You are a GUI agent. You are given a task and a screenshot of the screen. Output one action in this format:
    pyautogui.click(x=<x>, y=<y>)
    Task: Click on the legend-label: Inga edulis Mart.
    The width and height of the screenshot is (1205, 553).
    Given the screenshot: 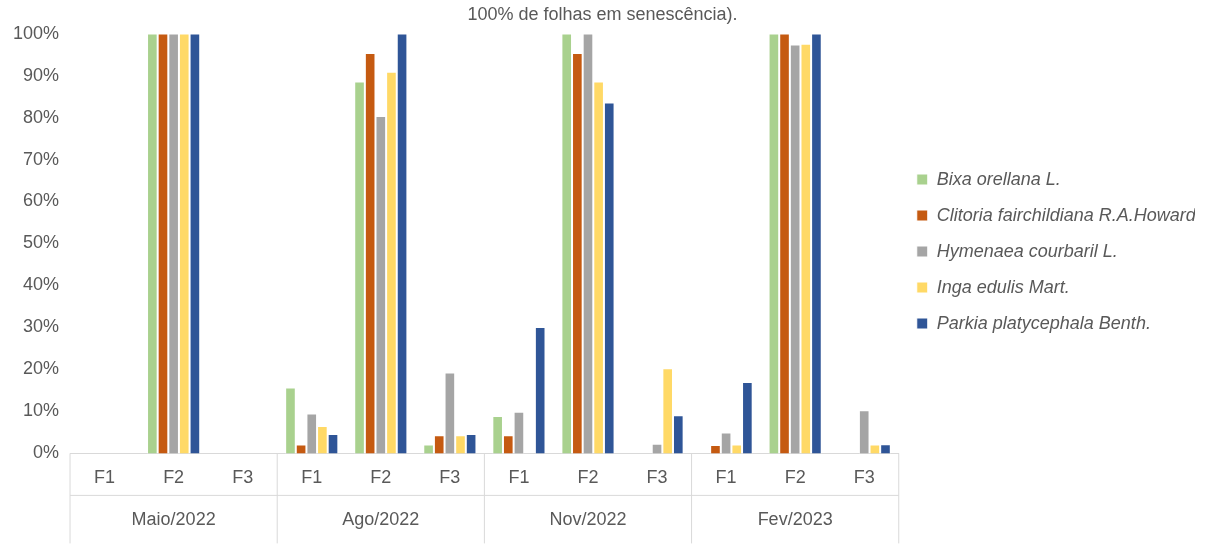 What is the action you would take?
    pyautogui.click(x=1003, y=286)
    